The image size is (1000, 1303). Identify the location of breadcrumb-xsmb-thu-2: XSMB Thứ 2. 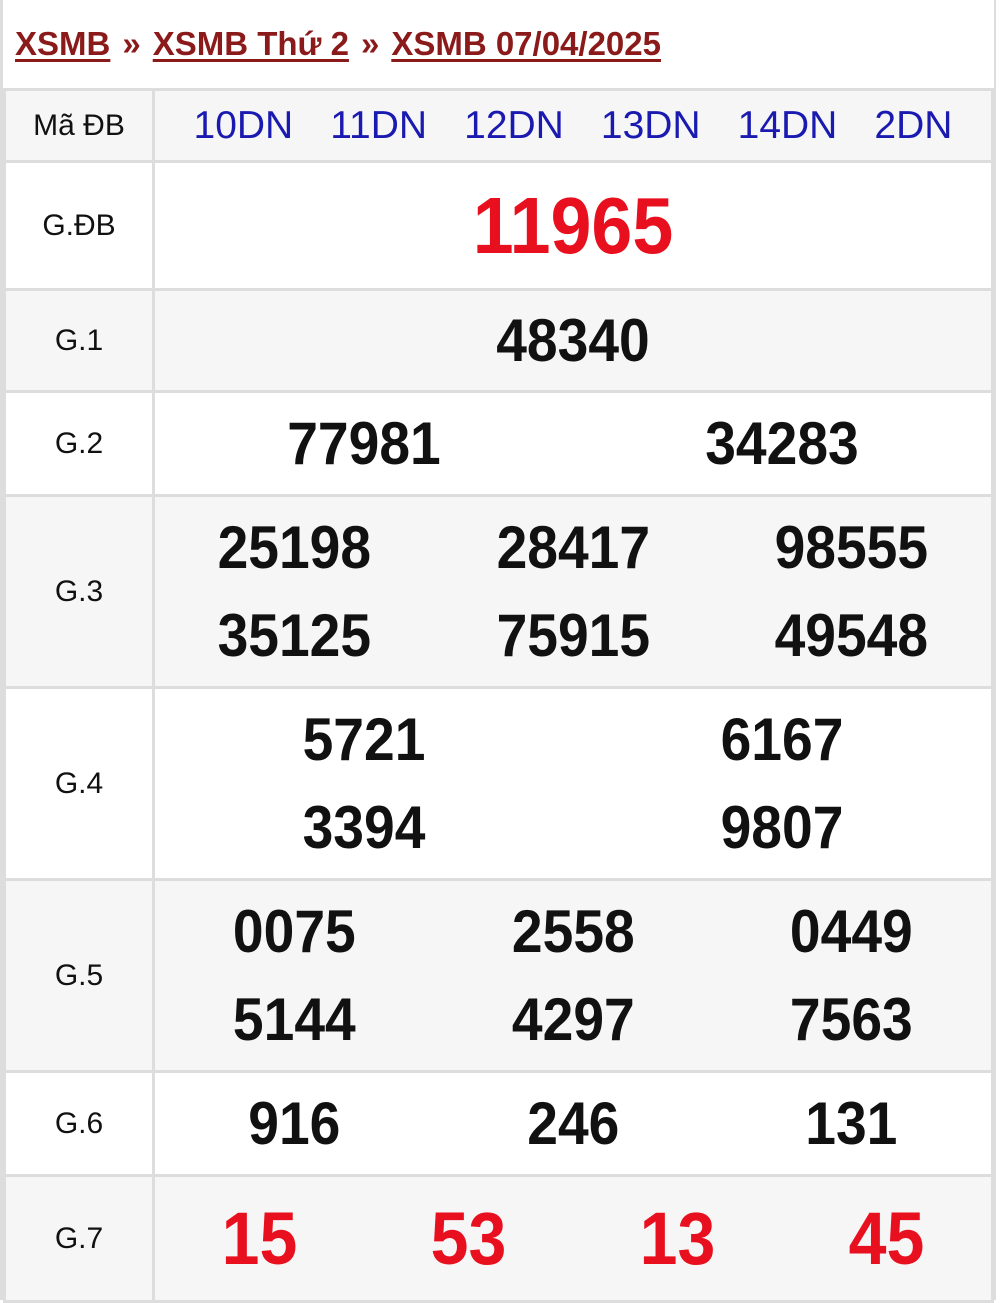
(250, 43).